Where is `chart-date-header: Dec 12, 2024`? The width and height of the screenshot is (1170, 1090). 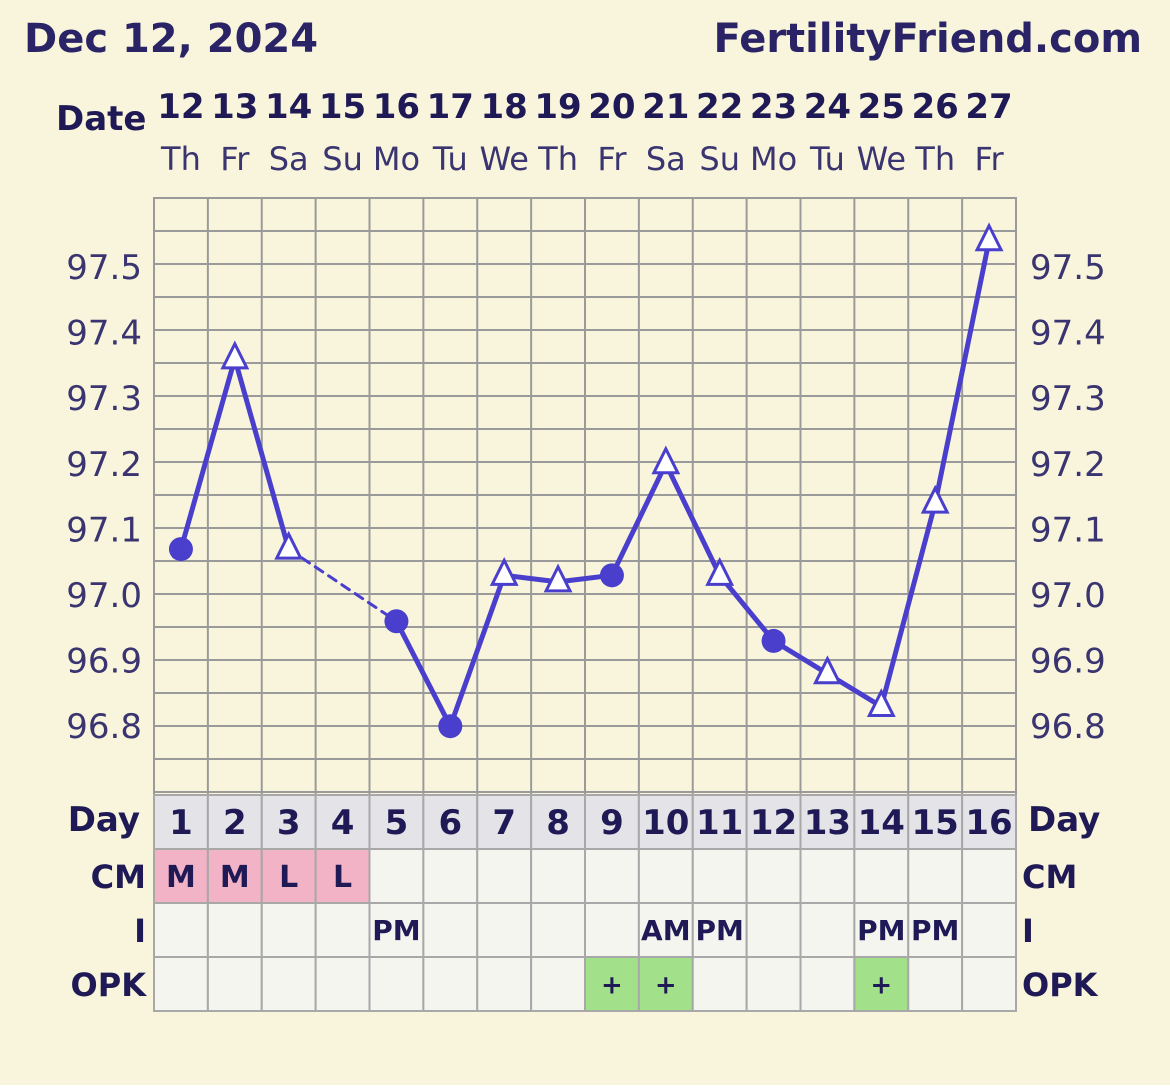 chart-date-header: Dec 12, 2024 is located at coordinates (171, 39).